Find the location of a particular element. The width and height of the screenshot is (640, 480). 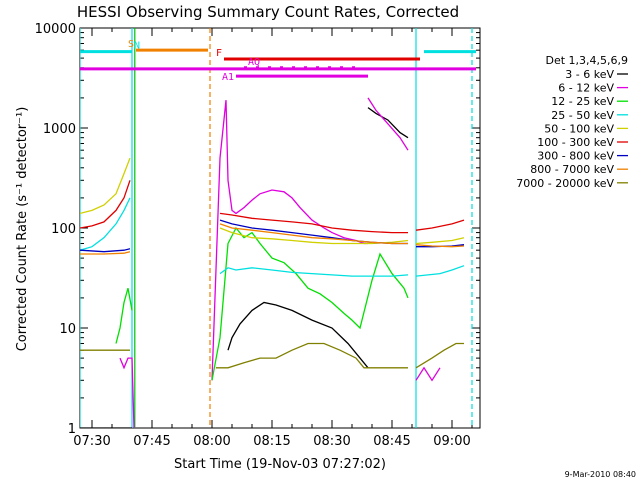

series-100-300-kev is located at coordinates (272, 207).